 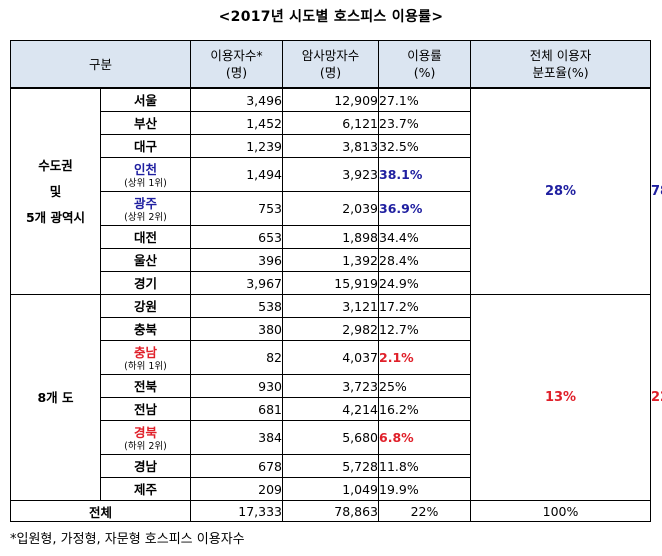 What do you see at coordinates (425, 123) in the screenshot?
I see `rate-cell: 23.7%` at bounding box center [425, 123].